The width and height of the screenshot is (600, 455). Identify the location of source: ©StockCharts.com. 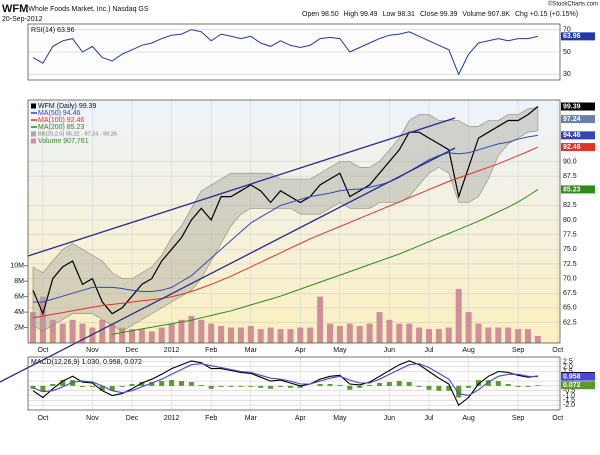
(573, 4).